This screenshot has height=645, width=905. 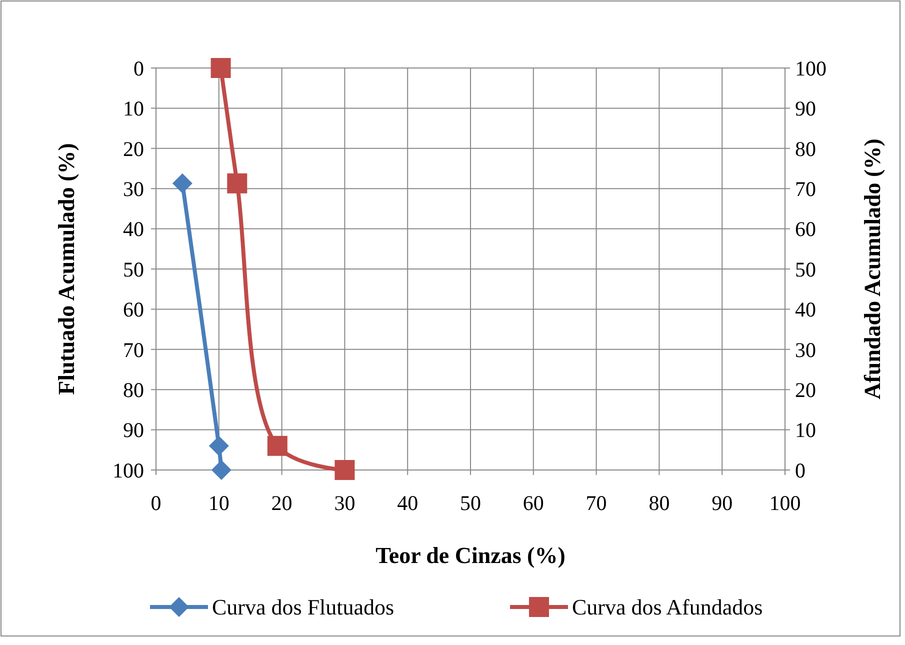 What do you see at coordinates (219, 503) in the screenshot?
I see `x-tick-label: 10` at bounding box center [219, 503].